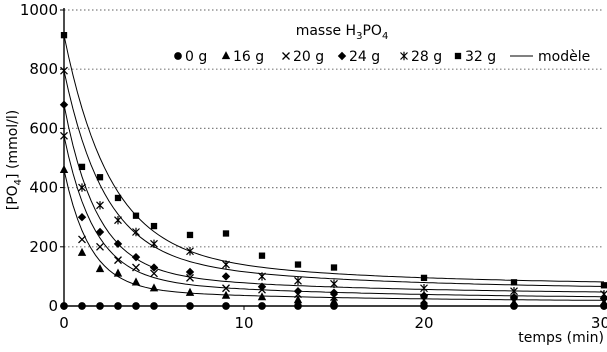 This screenshot has width=607, height=352. Describe the element at coordinates (371, 31) in the screenshot. I see `legend-title-mid: PO` at that location.